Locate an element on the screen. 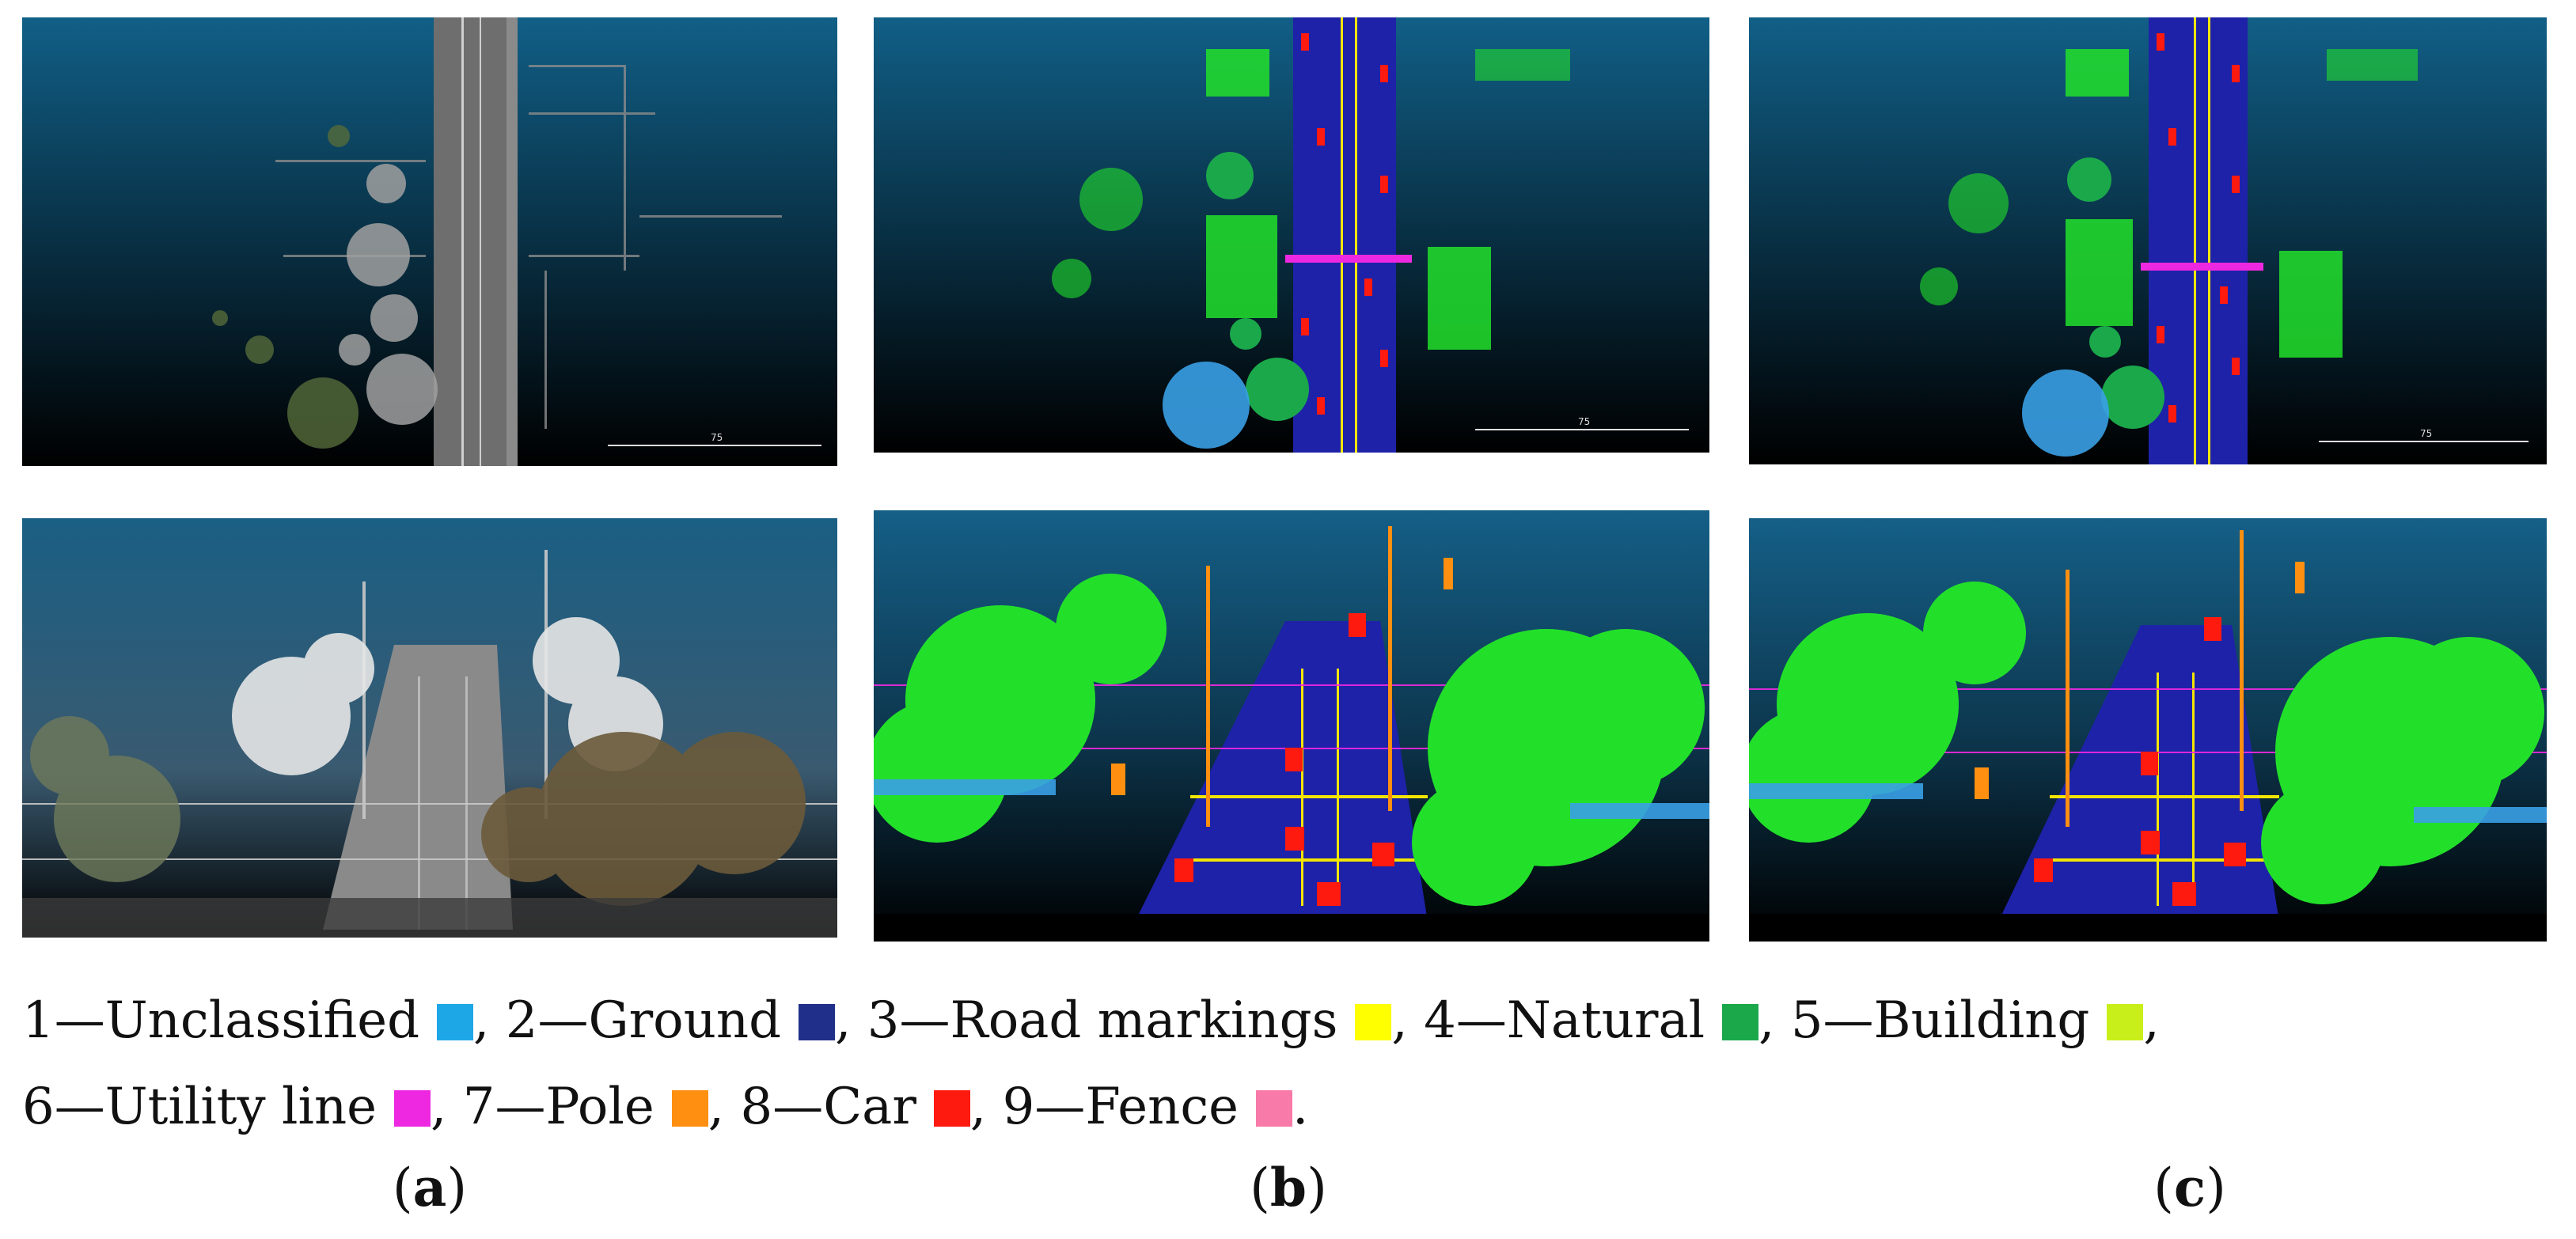 The width and height of the screenshot is (2576, 1239). legend-item-pole: 7—Pole, is located at coordinates (593, 1107).